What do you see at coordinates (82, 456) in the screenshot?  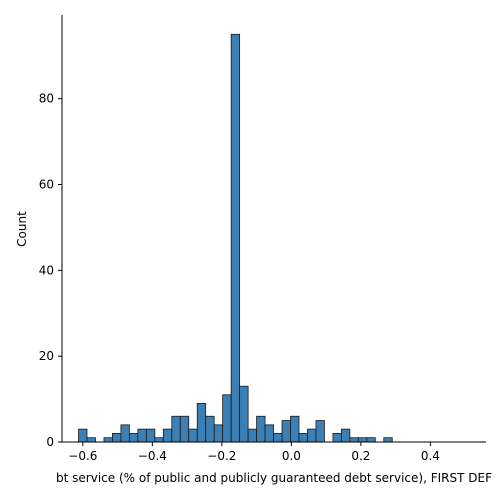 I see `x-tick-label: −0.6` at bounding box center [82, 456].